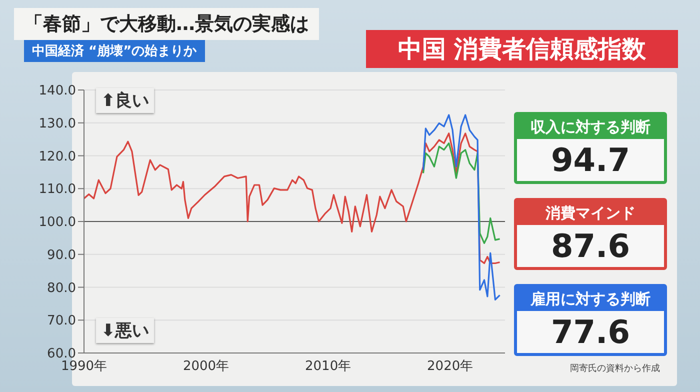  Describe the element at coordinates (84, 366) in the screenshot. I see `x-tick-label: 1990年` at that location.